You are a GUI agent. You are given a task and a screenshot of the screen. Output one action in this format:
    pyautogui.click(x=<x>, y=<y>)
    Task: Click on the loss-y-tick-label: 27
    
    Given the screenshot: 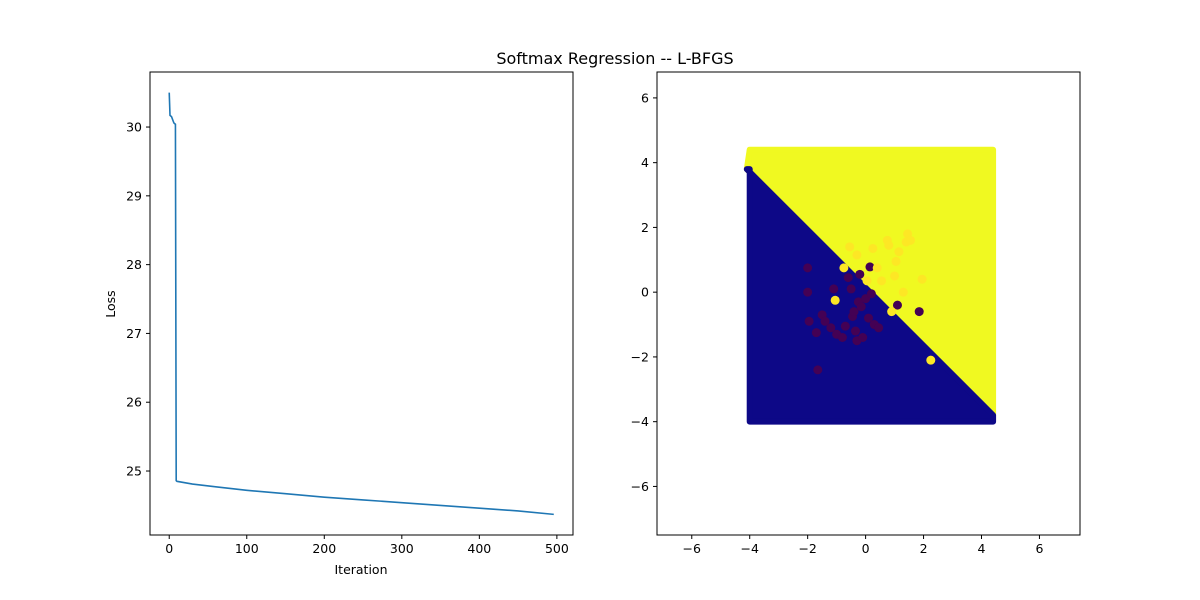 What is the action you would take?
    pyautogui.click(x=134, y=333)
    